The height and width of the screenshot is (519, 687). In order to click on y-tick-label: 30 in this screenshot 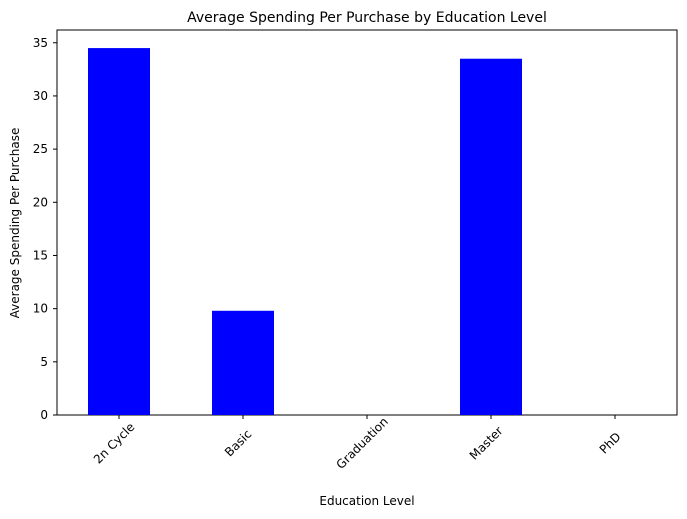, I will do `click(40, 96)`.